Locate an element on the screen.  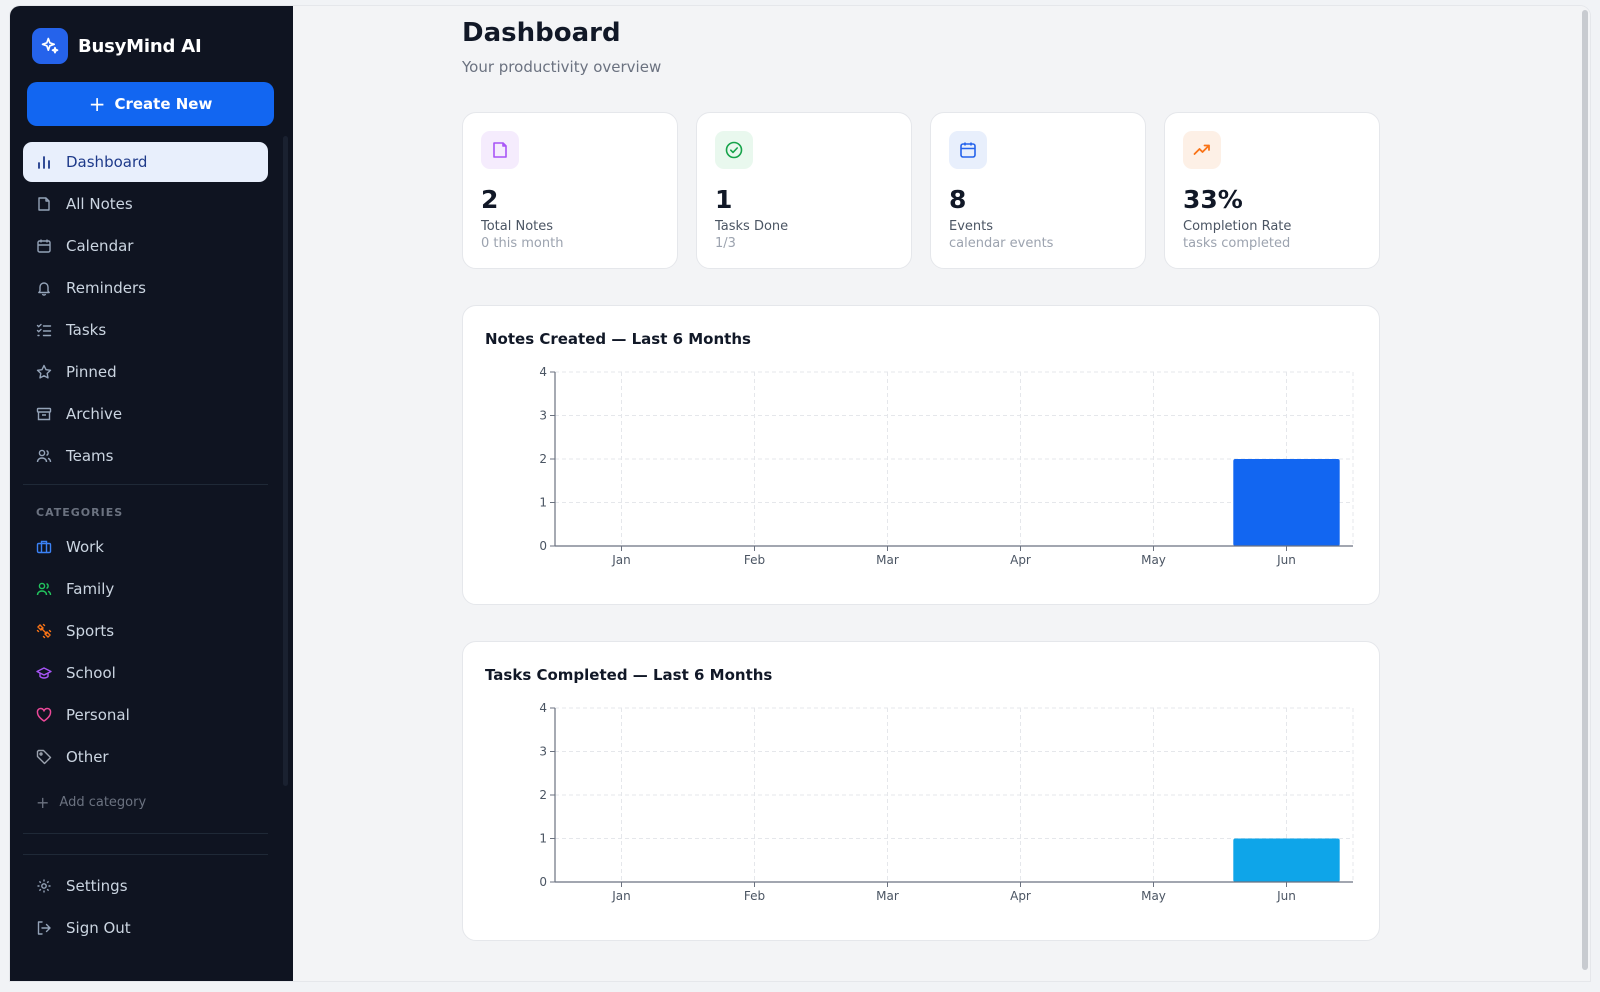
check-circle-icon is located at coordinates (734, 150).